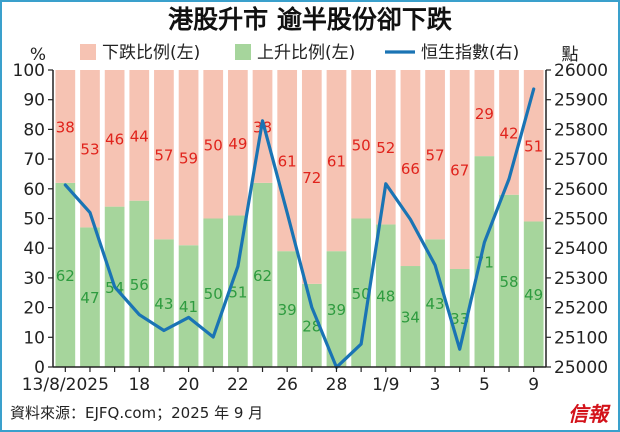 The width and height of the screenshot is (620, 432). I want to click on right-tick-label: 25800, so click(581, 130).